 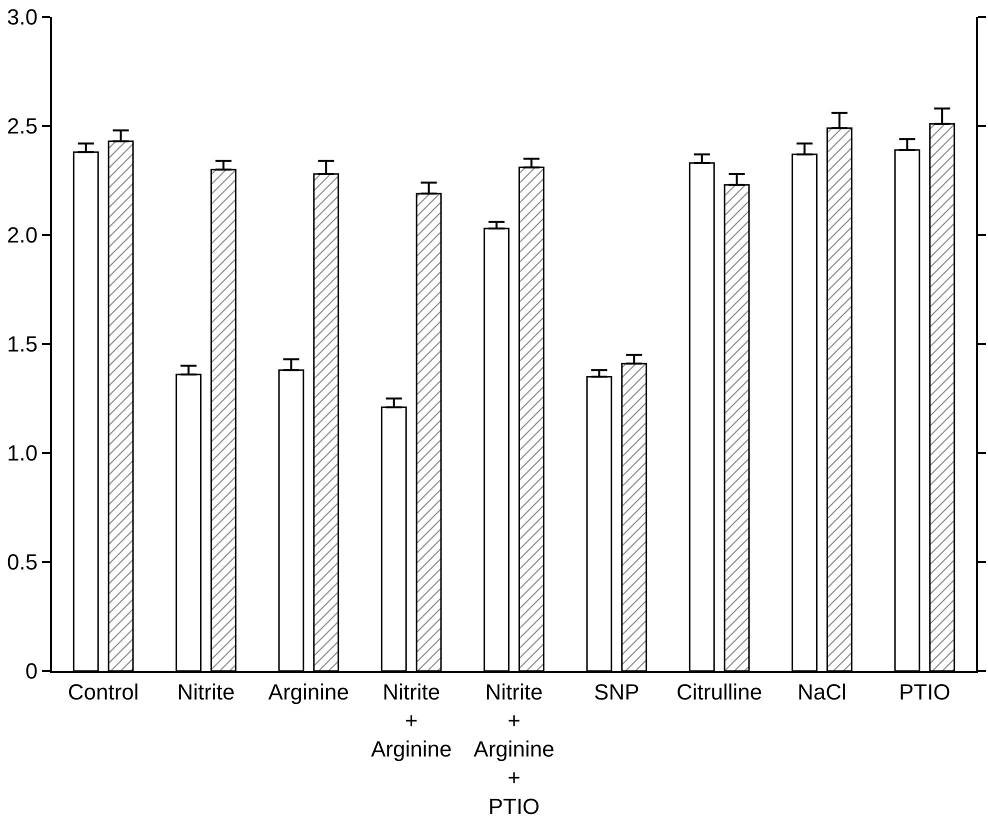 I want to click on x-tick-label: Nitrite, so click(x=206, y=691).